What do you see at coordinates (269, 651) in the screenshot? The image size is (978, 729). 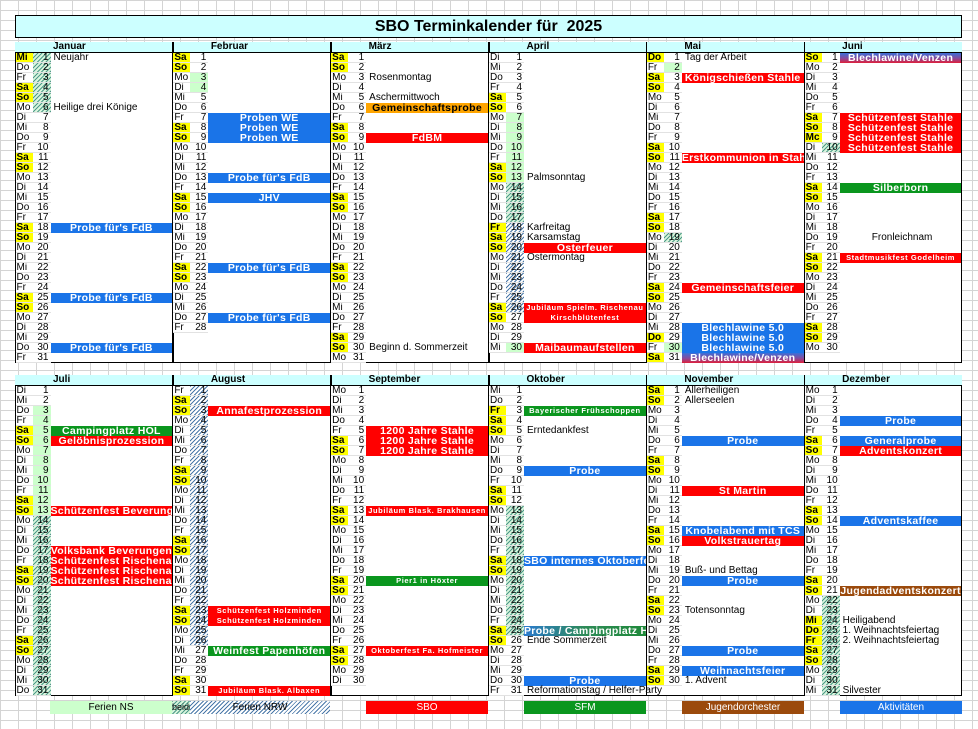 I see `event-sfm: Weinfest Papenhöfen` at bounding box center [269, 651].